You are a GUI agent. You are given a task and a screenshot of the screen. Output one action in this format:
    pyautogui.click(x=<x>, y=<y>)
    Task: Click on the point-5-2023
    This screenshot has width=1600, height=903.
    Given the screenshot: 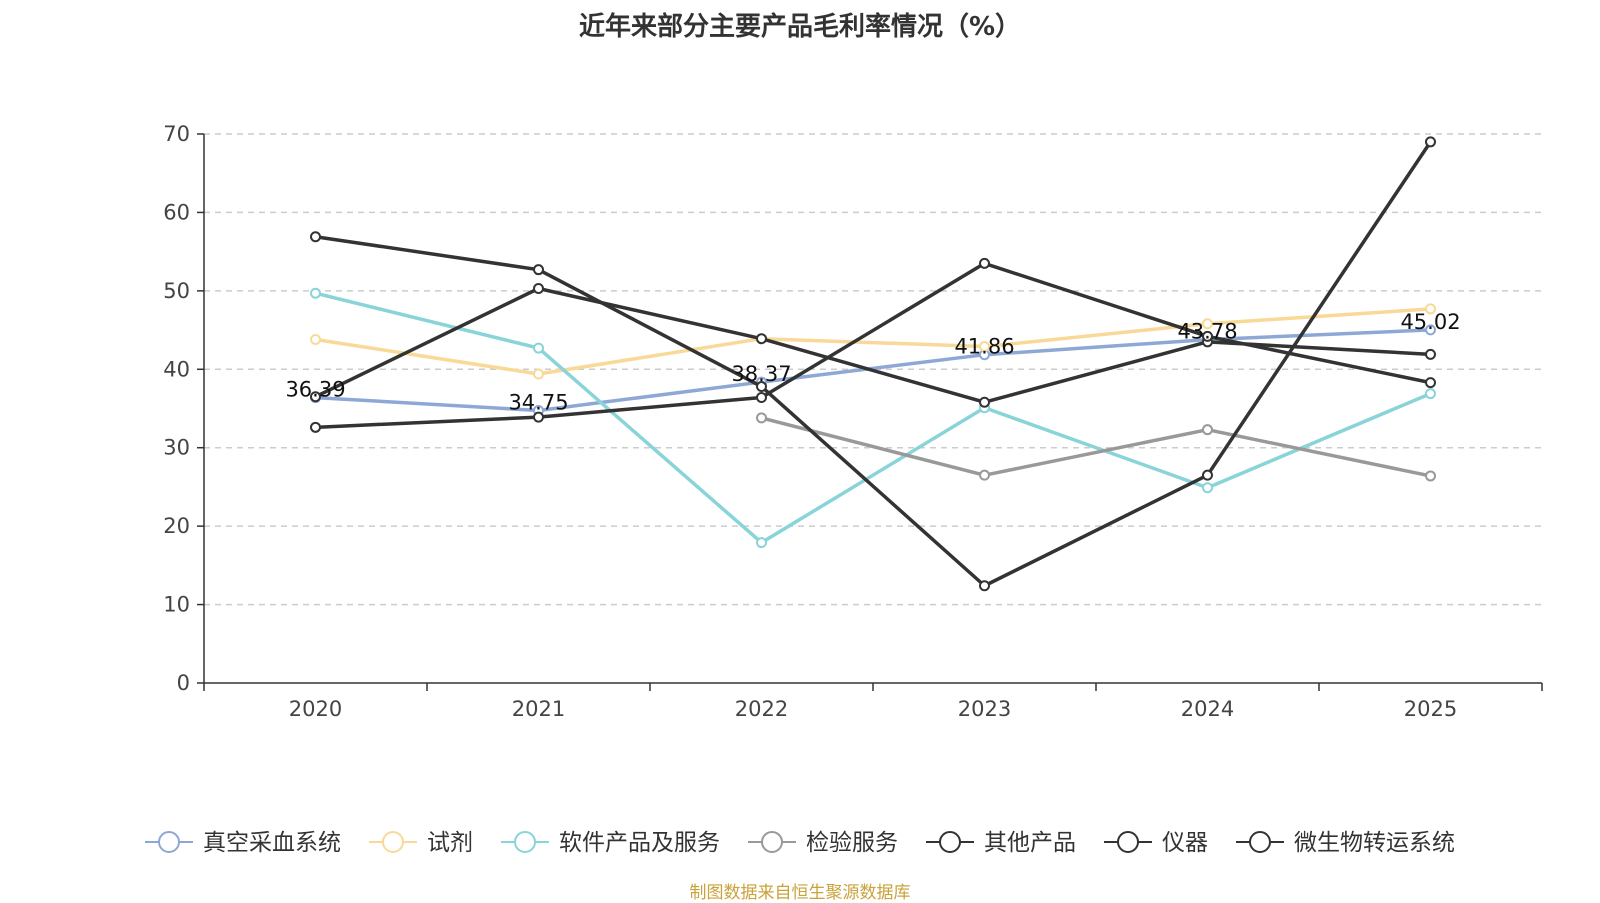 What is the action you would take?
    pyautogui.click(x=984, y=402)
    